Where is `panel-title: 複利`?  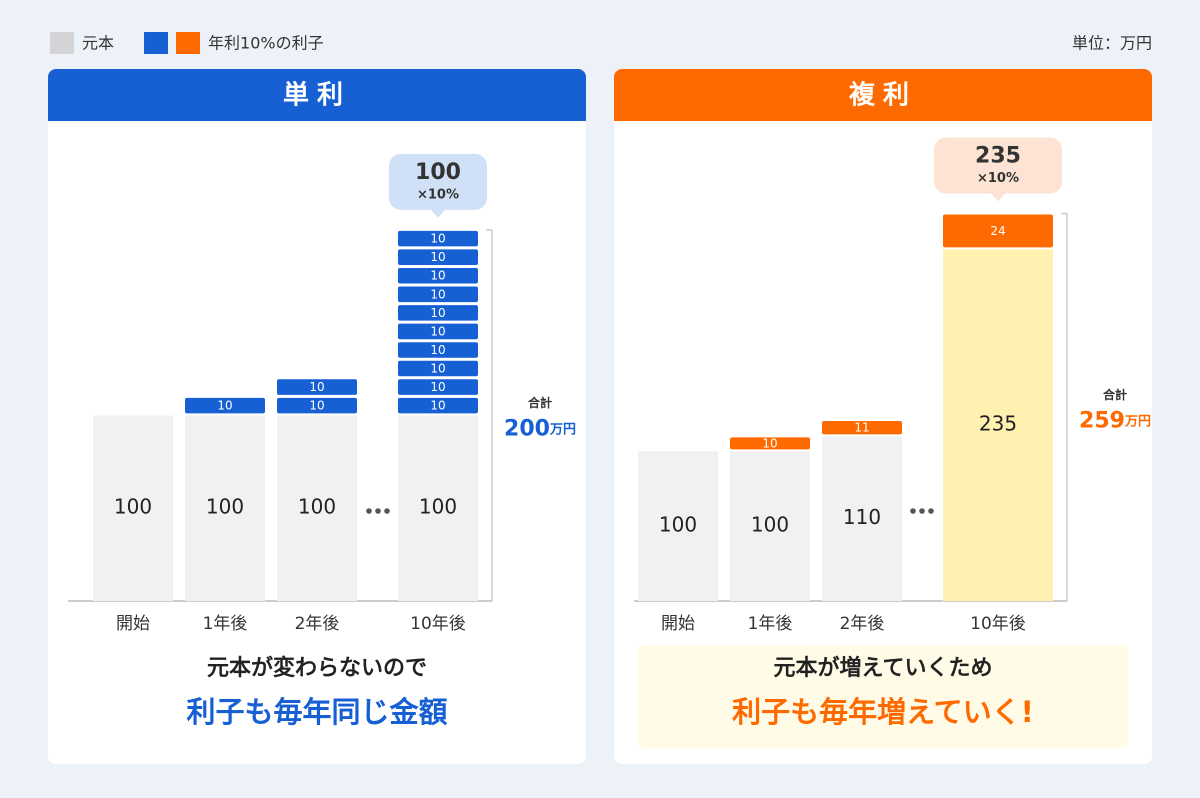
panel-title: 複利 is located at coordinates (883, 95).